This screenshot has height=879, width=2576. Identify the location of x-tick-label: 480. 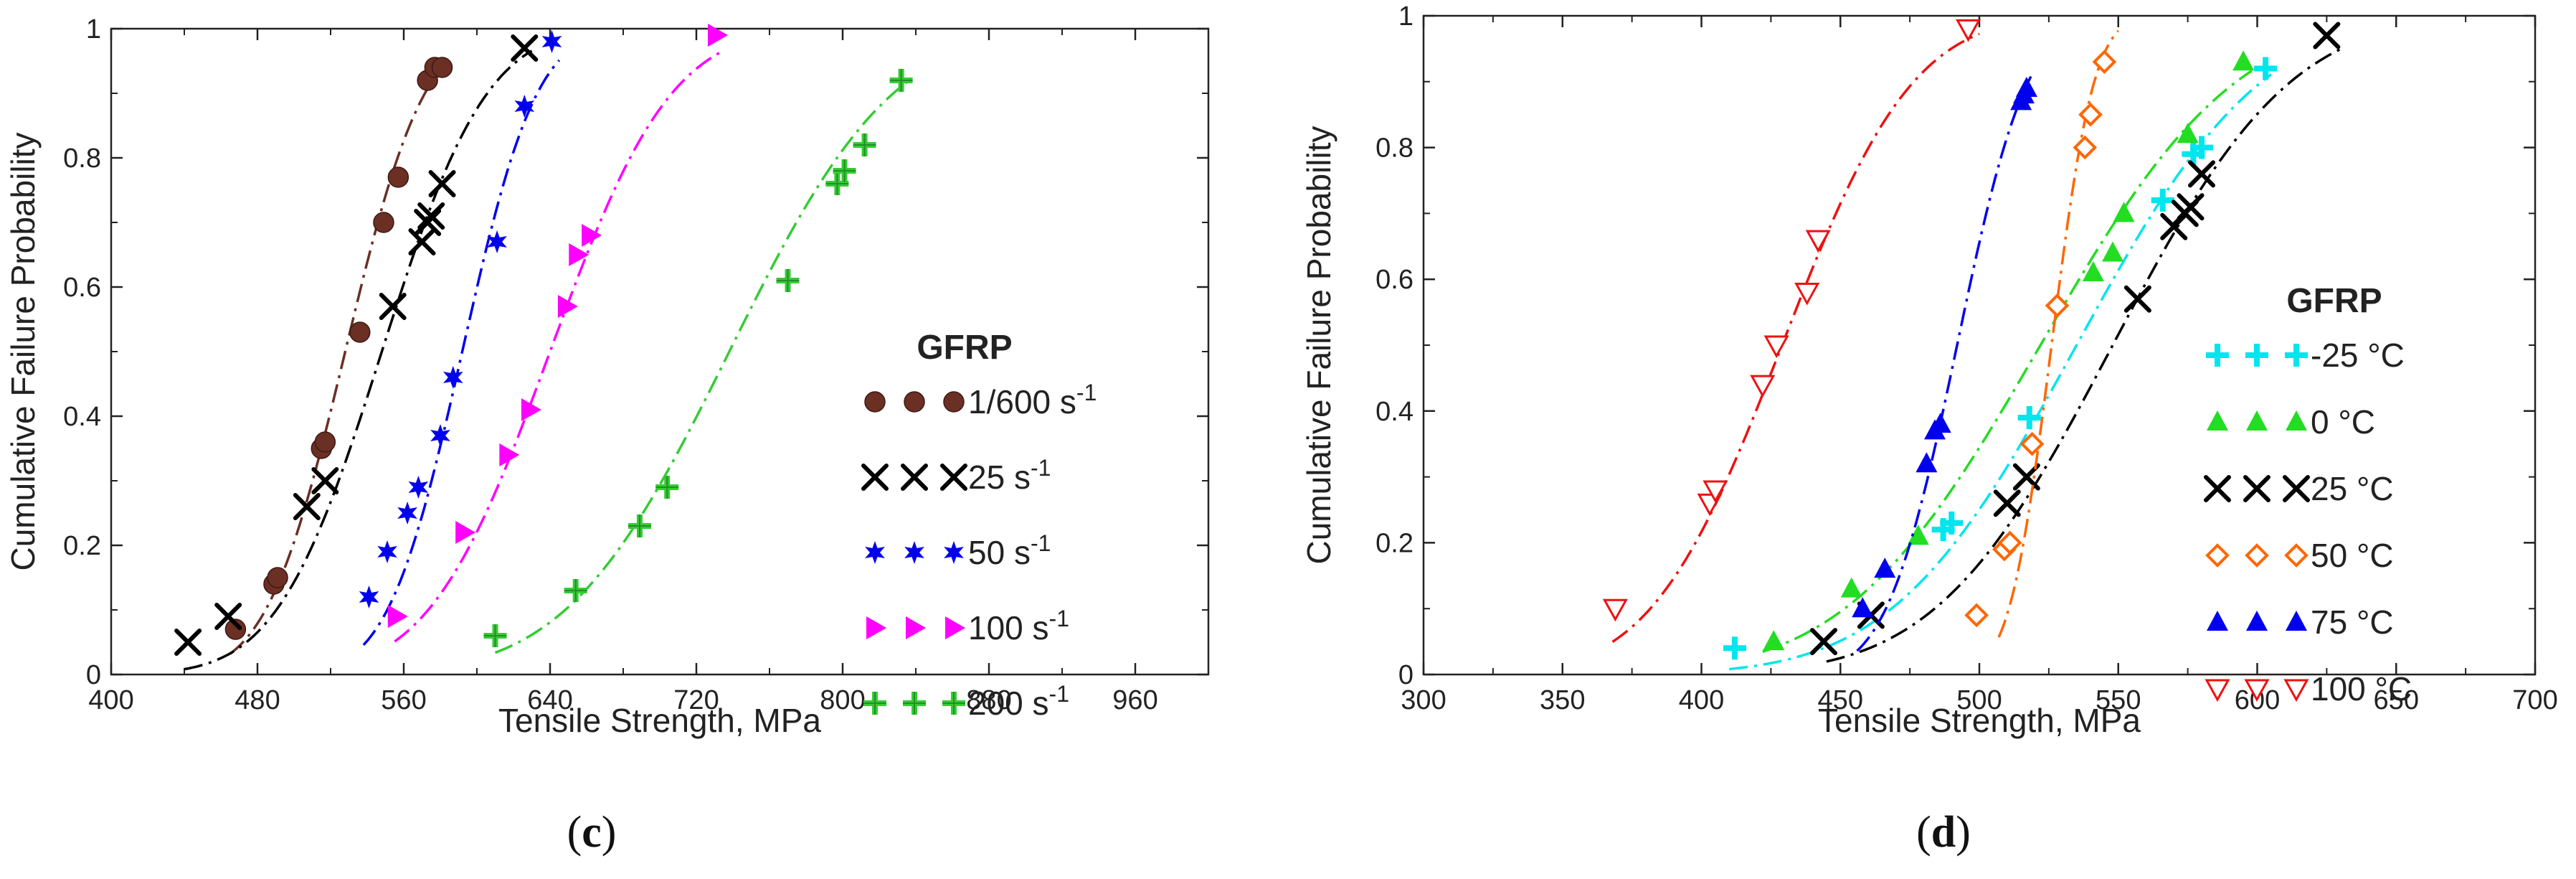
(257, 700).